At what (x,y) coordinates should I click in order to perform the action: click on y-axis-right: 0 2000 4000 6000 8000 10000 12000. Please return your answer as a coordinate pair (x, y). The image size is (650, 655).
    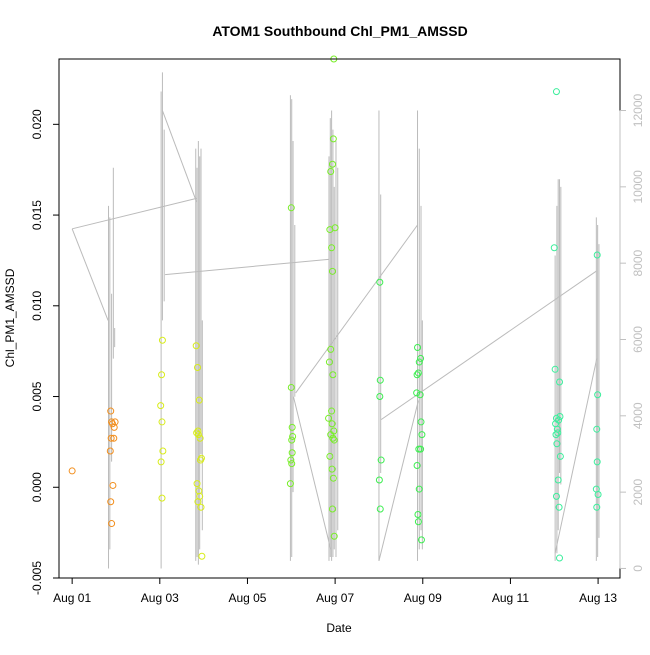
    Looking at the image, I should click on (632, 333).